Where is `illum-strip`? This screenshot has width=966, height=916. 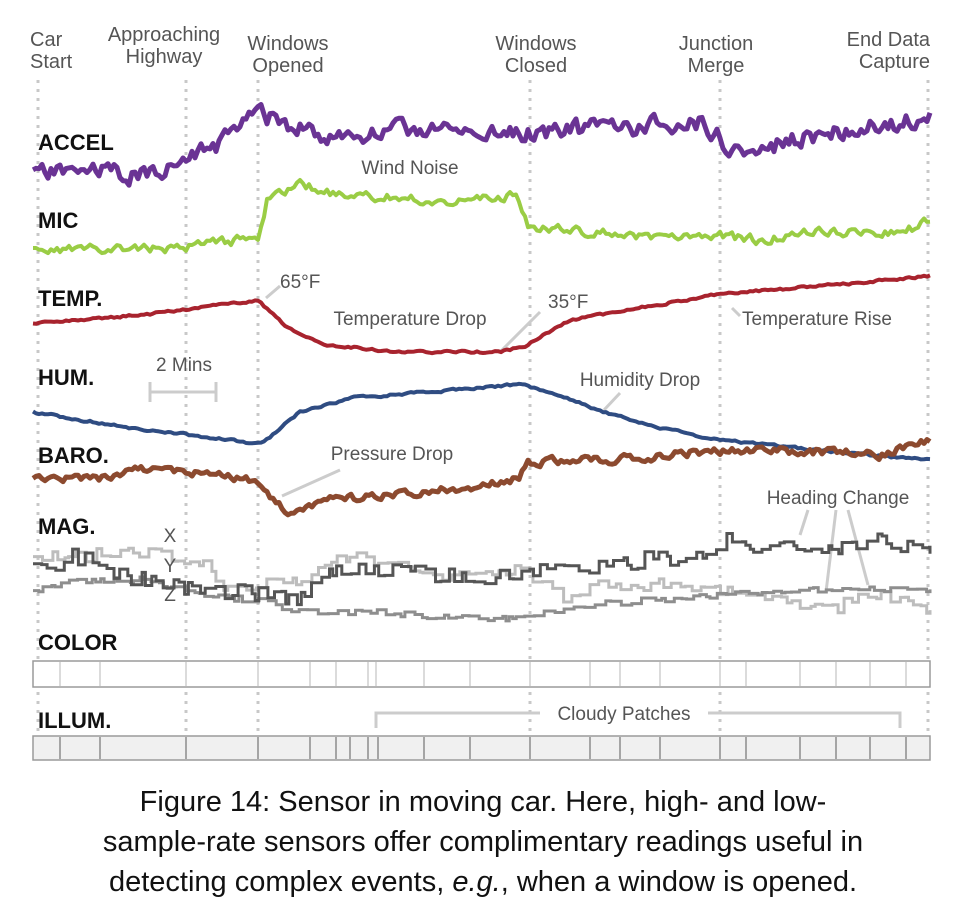 illum-strip is located at coordinates (481, 748).